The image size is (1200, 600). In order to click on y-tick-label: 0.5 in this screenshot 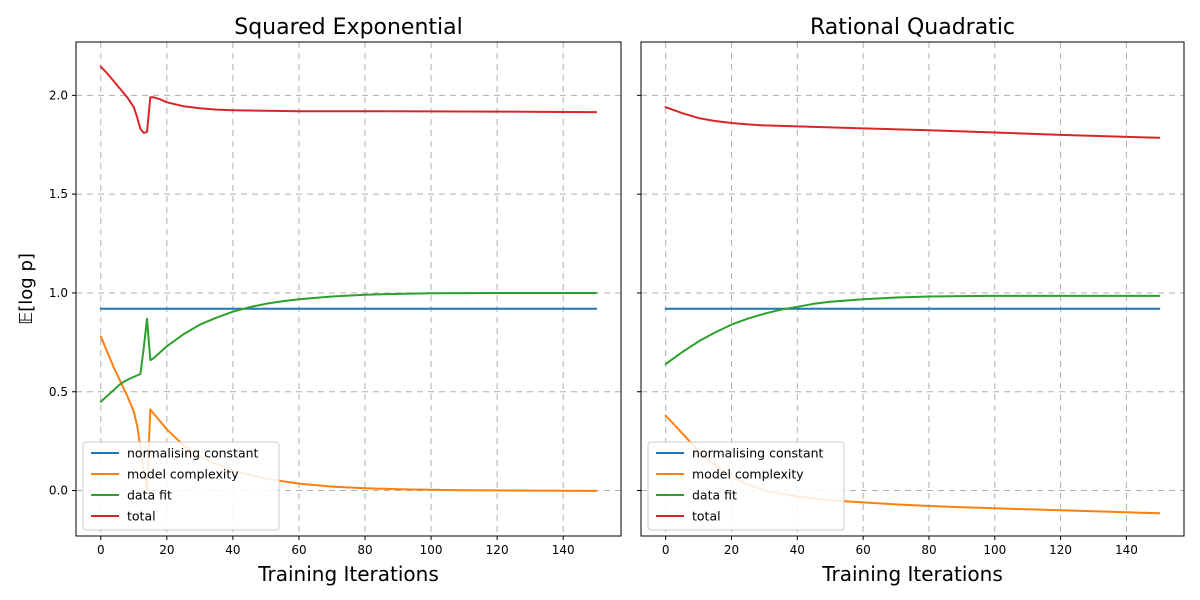, I will do `click(58, 392)`.